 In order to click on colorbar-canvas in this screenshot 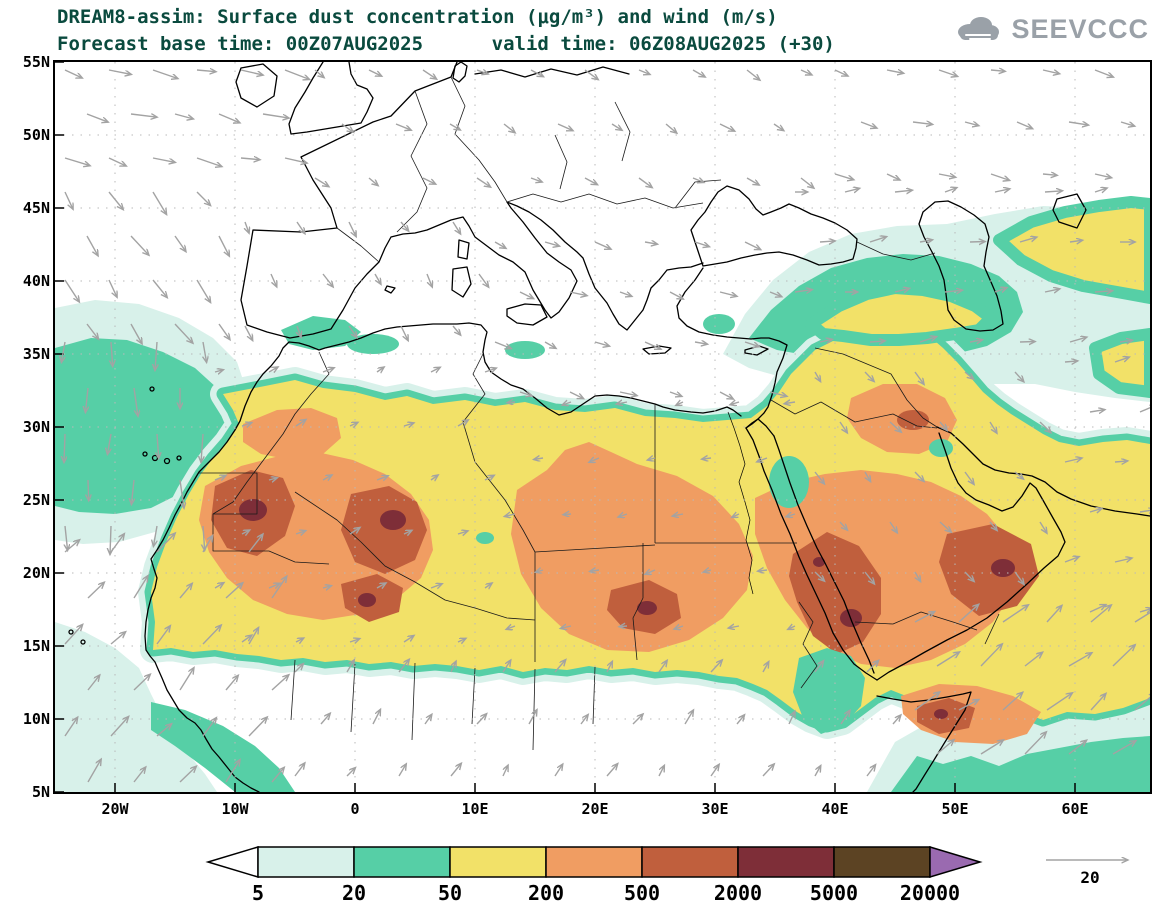, I will do `click(594, 862)`.